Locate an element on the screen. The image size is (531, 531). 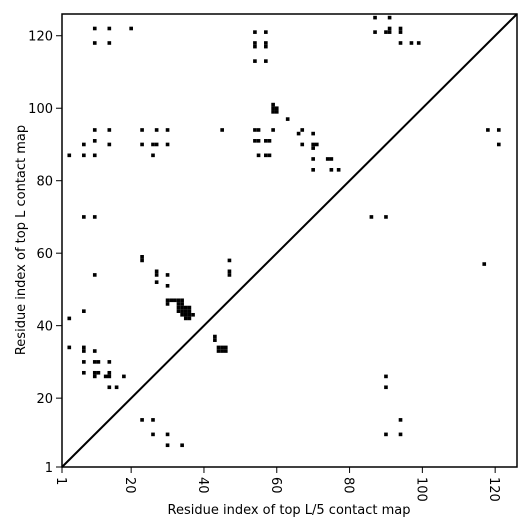
x-tick-label: 60 is located at coordinates (275, 485).